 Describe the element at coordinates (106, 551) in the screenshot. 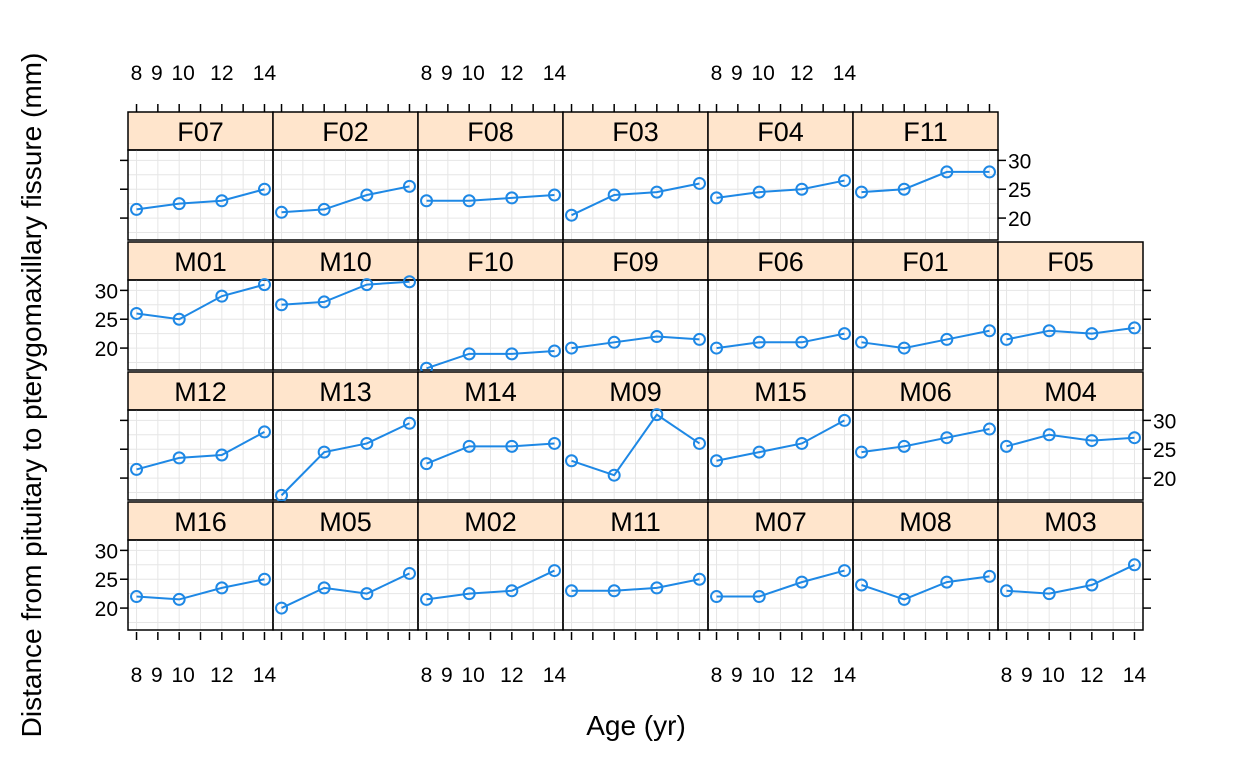

I see `y-tick-label: 30` at that location.